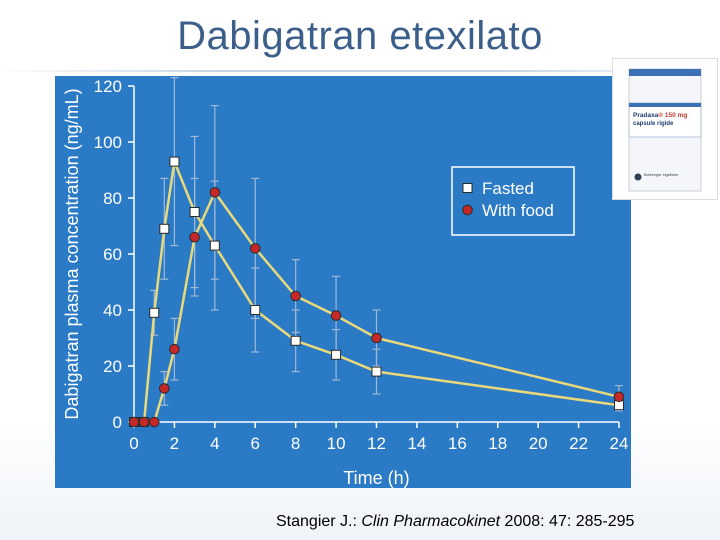 Image resolution: width=720 pixels, height=540 pixels. I want to click on y-axis-label: Dabigatran plasma concentration (ng/mL), so click(72, 253).